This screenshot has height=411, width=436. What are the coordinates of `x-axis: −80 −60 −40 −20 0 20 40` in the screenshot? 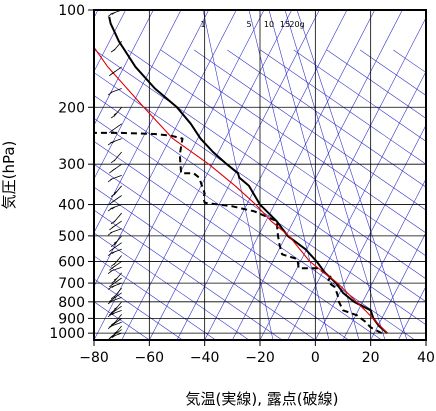 It's located at (257, 353).